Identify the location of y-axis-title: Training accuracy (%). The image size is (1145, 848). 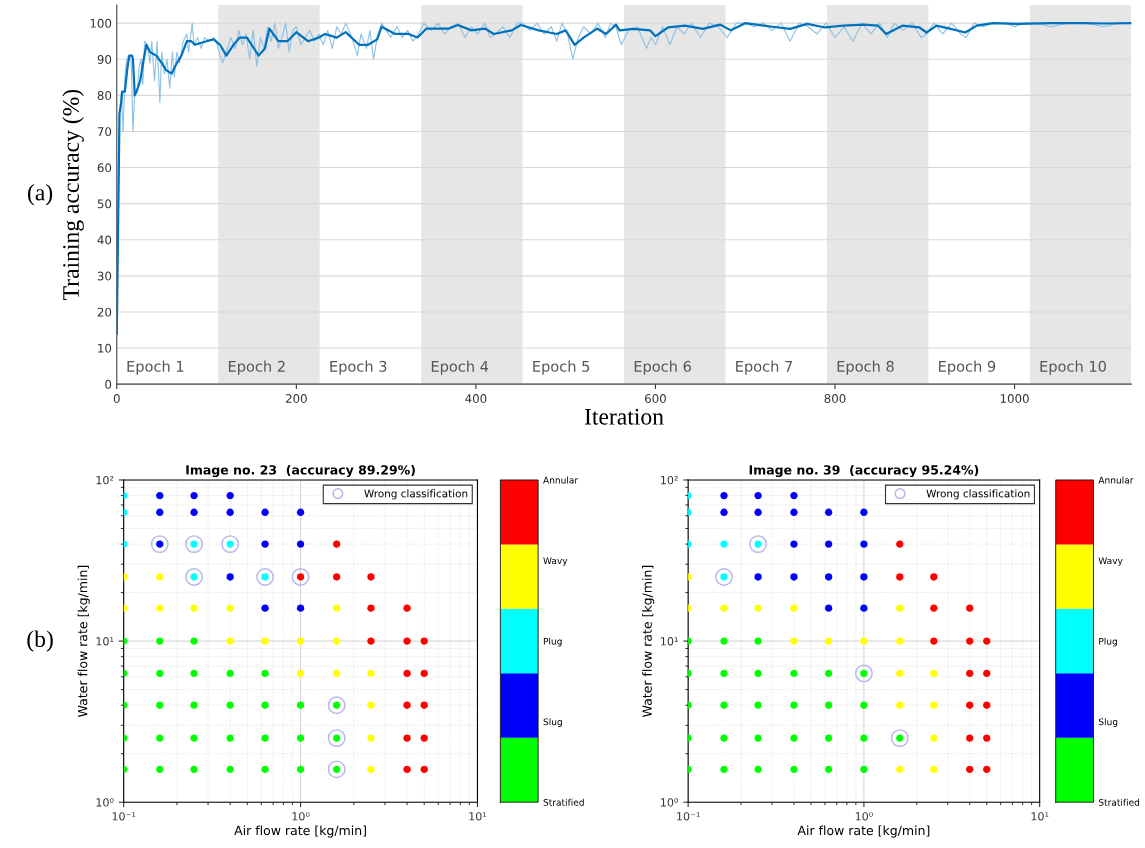
(73, 194).